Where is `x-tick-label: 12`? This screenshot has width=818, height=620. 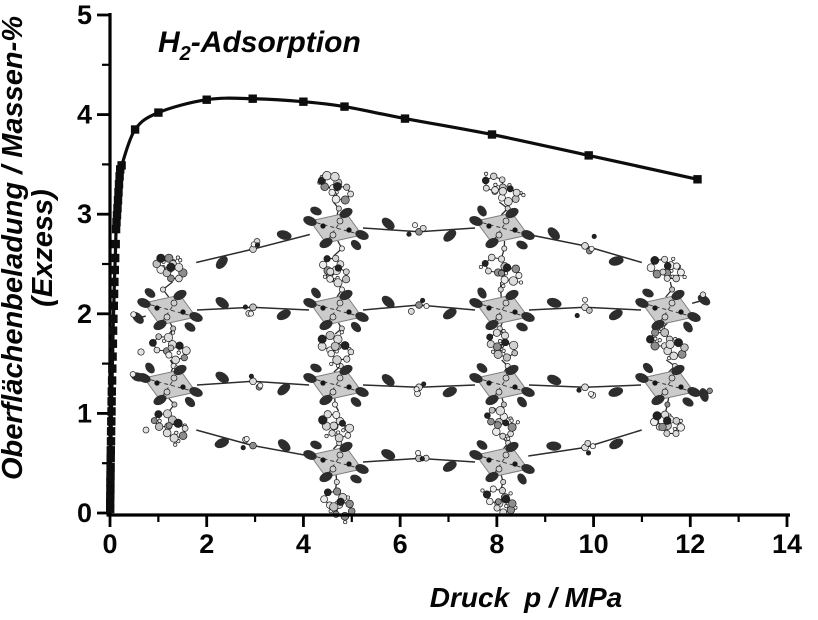
x-tick-label: 12 is located at coordinates (690, 544).